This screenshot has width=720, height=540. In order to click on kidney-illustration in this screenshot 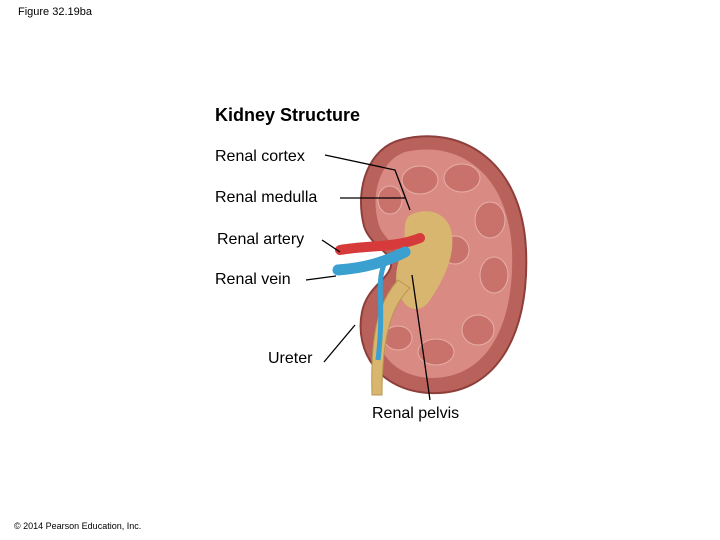, I will do `click(430, 265)`.